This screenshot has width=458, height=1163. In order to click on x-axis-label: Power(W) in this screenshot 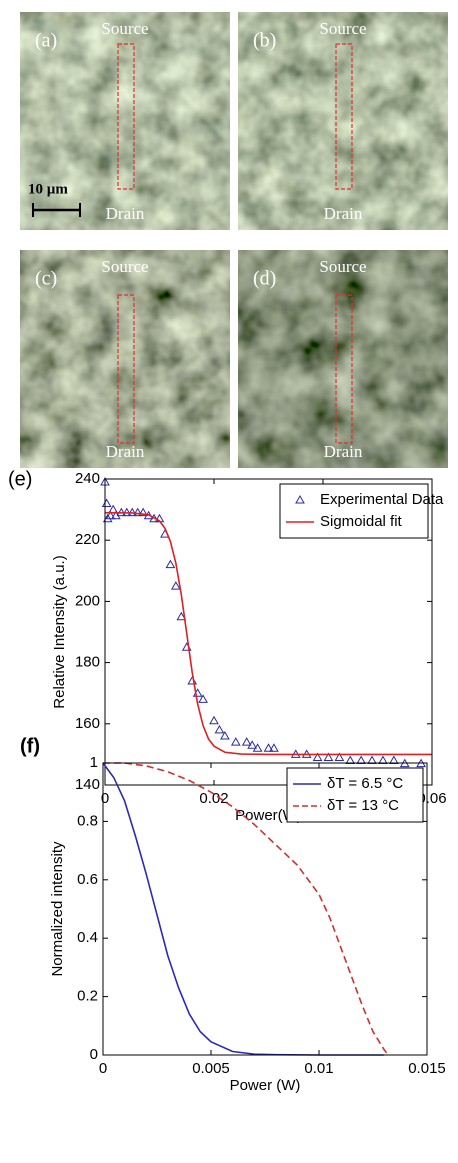, I will do `click(268, 815)`.